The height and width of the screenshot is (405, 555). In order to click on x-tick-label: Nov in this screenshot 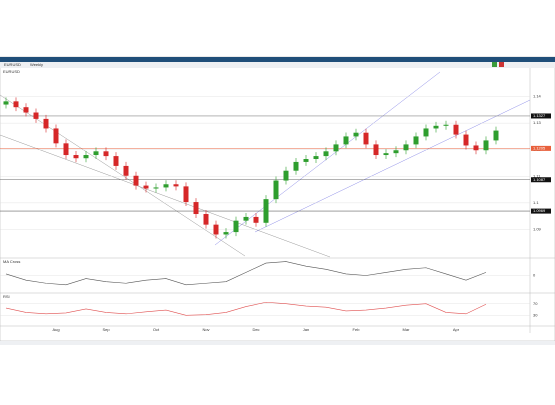, I will do `click(205, 329)`.